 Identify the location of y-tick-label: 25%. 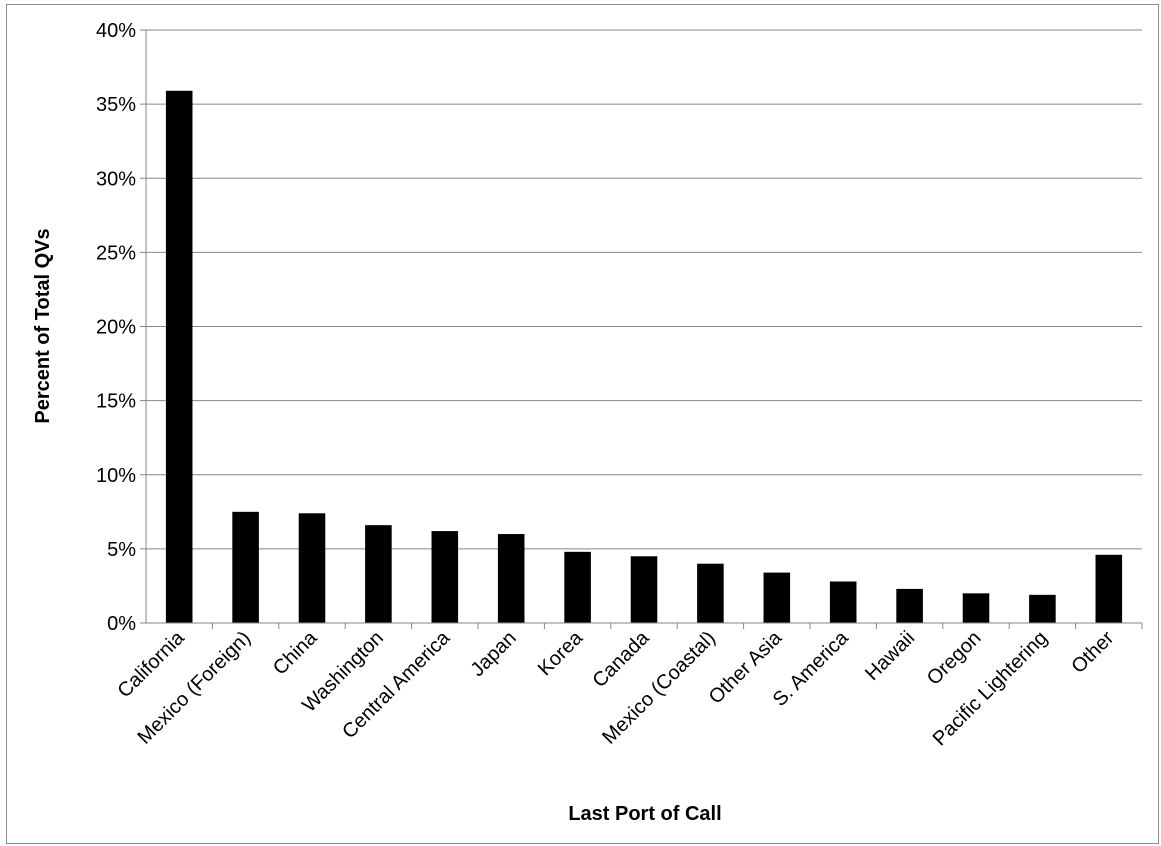
(116, 253).